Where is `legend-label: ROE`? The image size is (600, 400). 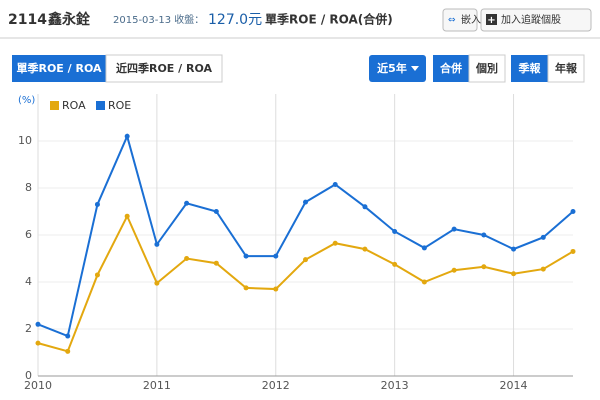
legend-label: ROE is located at coordinates (119, 105).